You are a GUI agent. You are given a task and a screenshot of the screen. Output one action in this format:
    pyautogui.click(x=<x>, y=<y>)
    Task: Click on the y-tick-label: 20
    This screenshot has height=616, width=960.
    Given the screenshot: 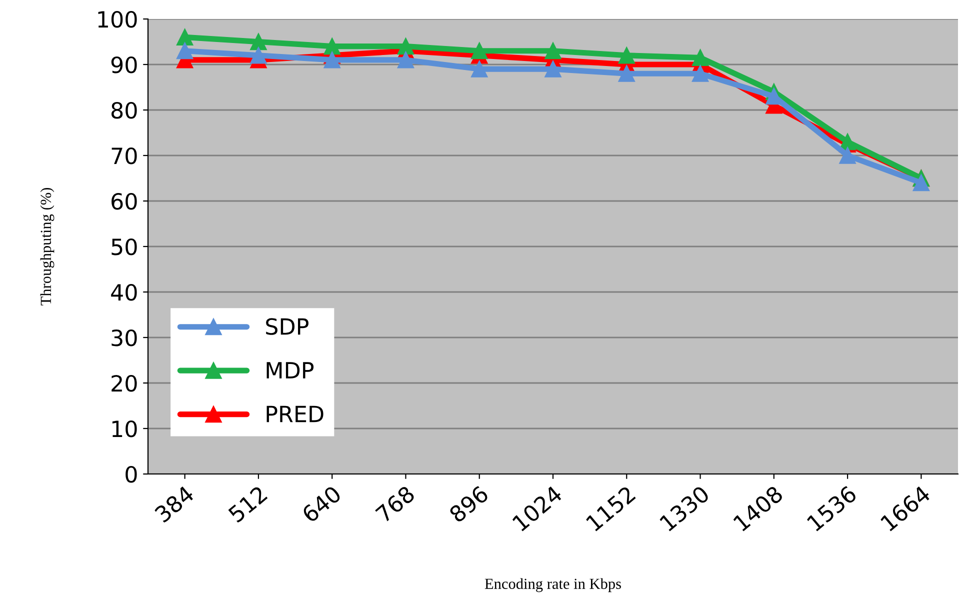 What is the action you would take?
    pyautogui.click(x=124, y=383)
    